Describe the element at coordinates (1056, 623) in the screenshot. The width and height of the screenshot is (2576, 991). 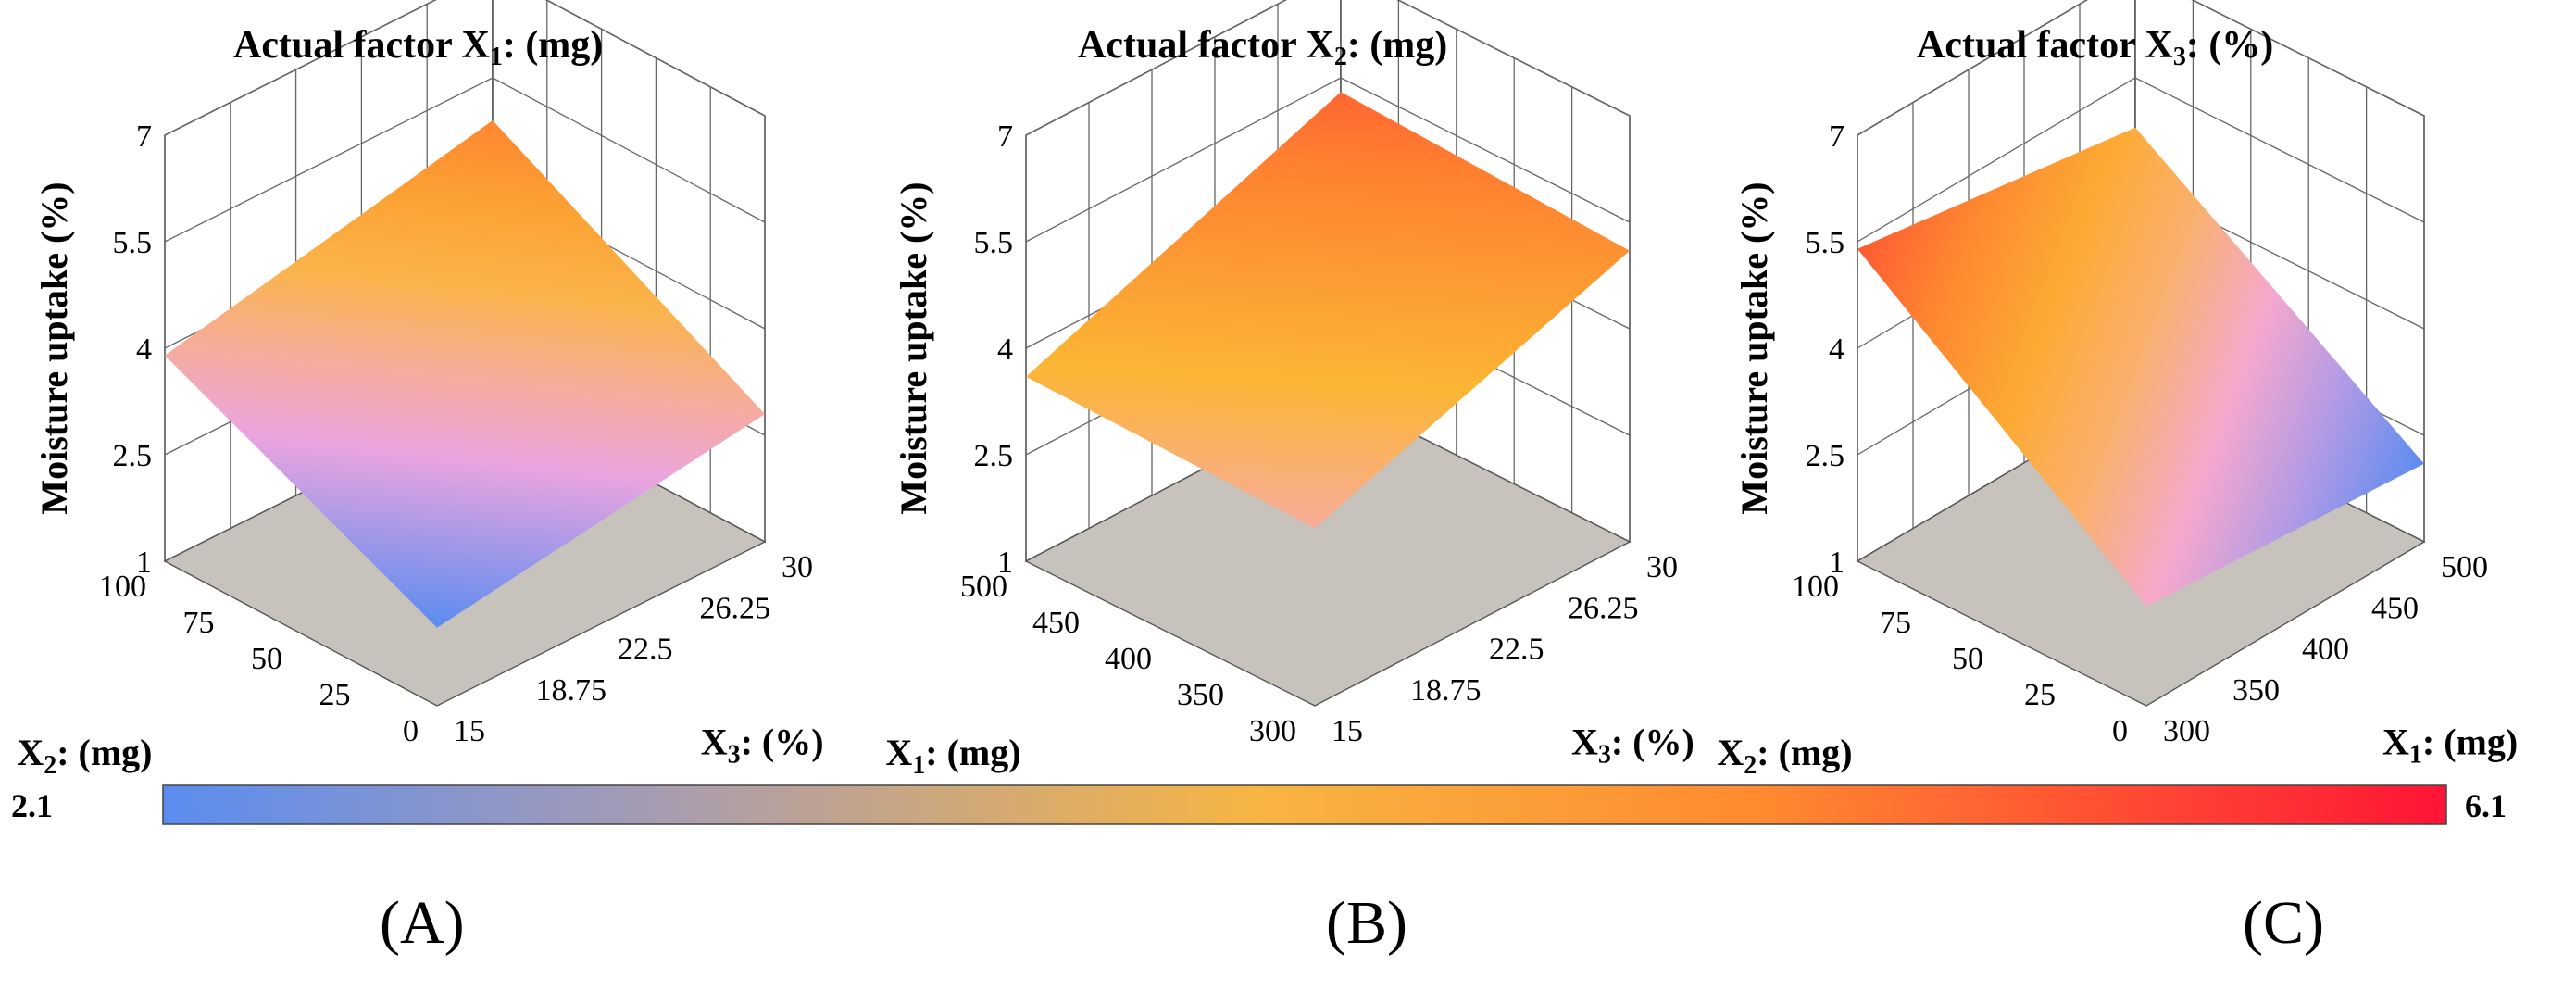
I see `left-axis-tick-label: 450` at that location.